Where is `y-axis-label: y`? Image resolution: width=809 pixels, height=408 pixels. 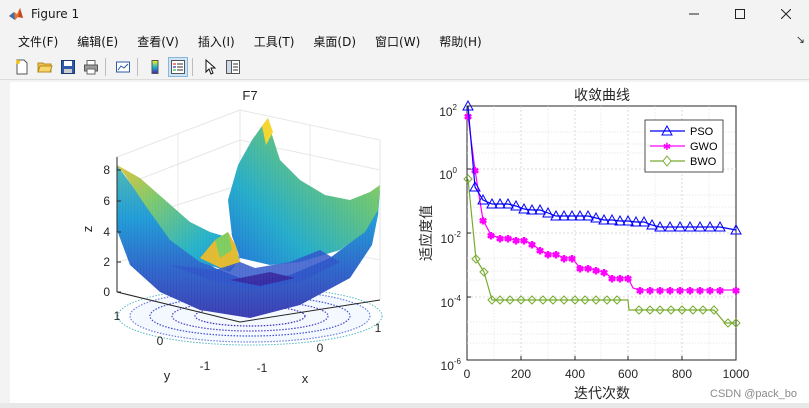 y-axis-label: y is located at coordinates (167, 375).